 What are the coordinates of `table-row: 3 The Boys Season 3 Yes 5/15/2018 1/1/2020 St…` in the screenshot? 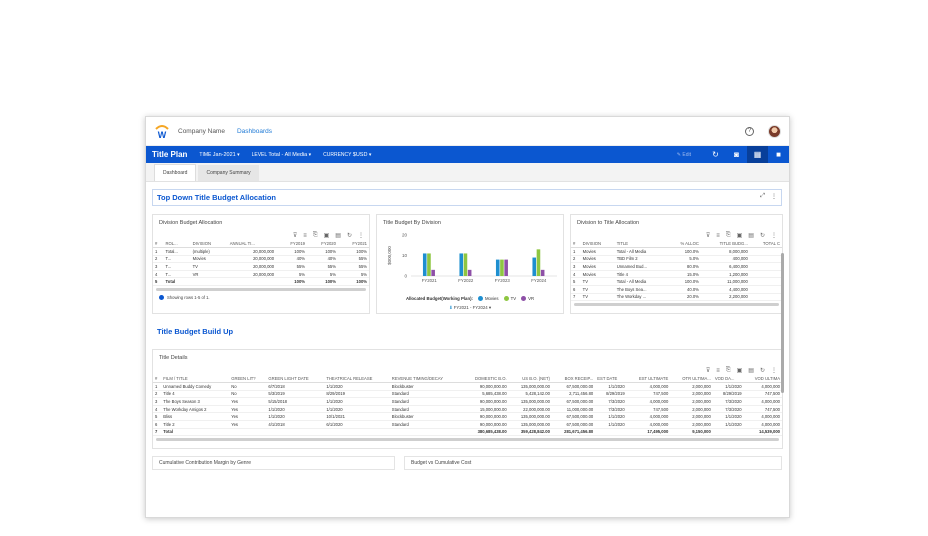 It's located at (467, 401).